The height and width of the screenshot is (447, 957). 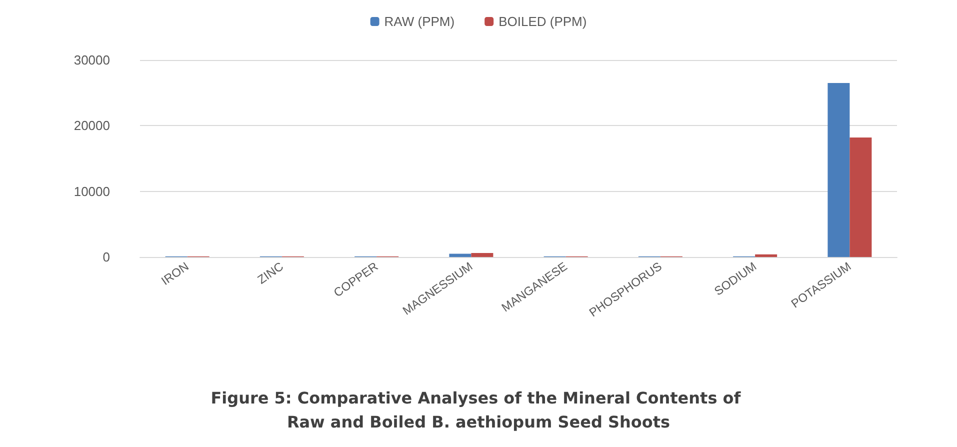 I want to click on legend-label: BOILED (PPM), so click(x=542, y=21).